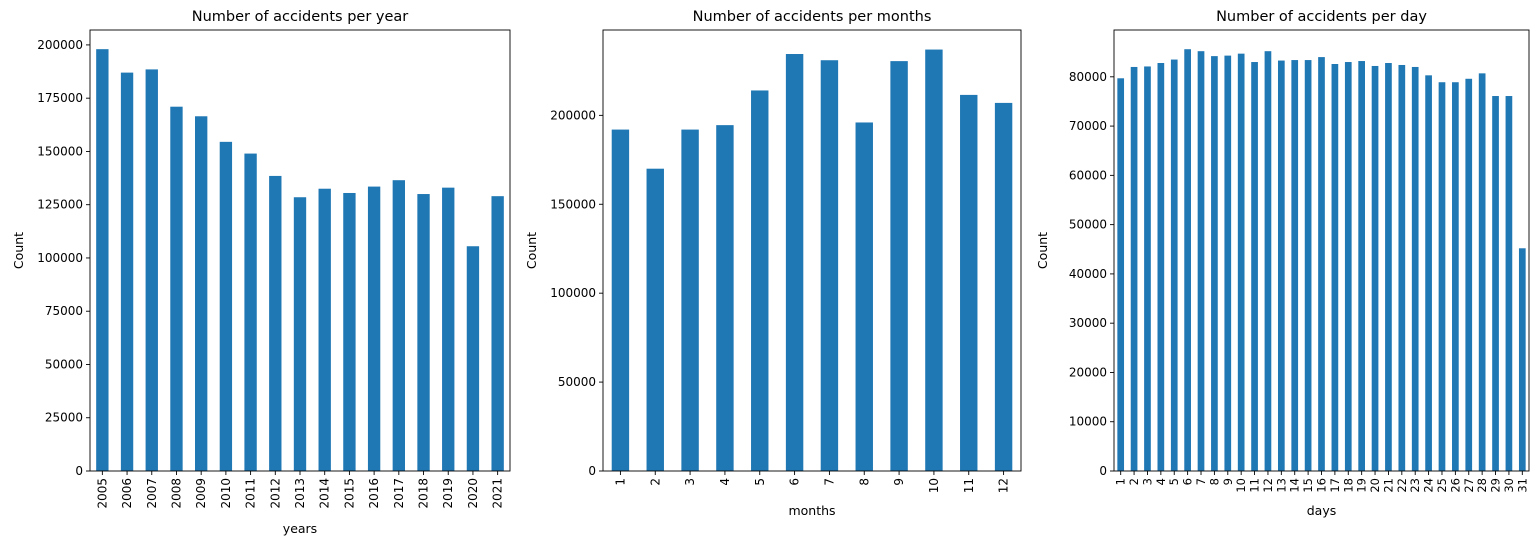 The width and height of the screenshot is (1540, 545). Describe the element at coordinates (1335, 485) in the screenshot. I see `x-tick-label: 17` at that location.